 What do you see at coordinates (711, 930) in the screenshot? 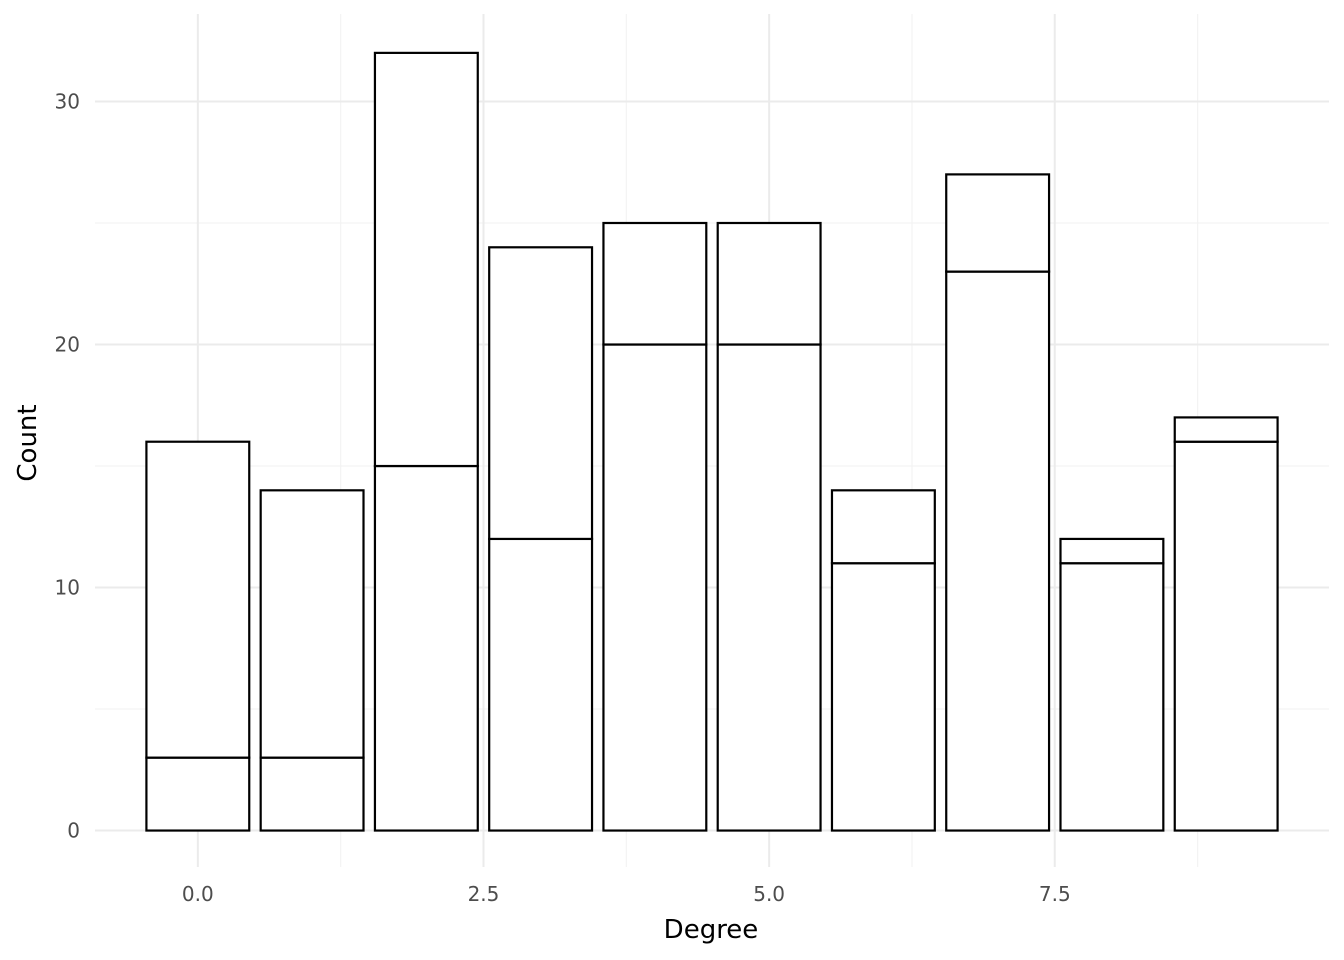
I see `x-axis-title: Degree` at bounding box center [711, 930].